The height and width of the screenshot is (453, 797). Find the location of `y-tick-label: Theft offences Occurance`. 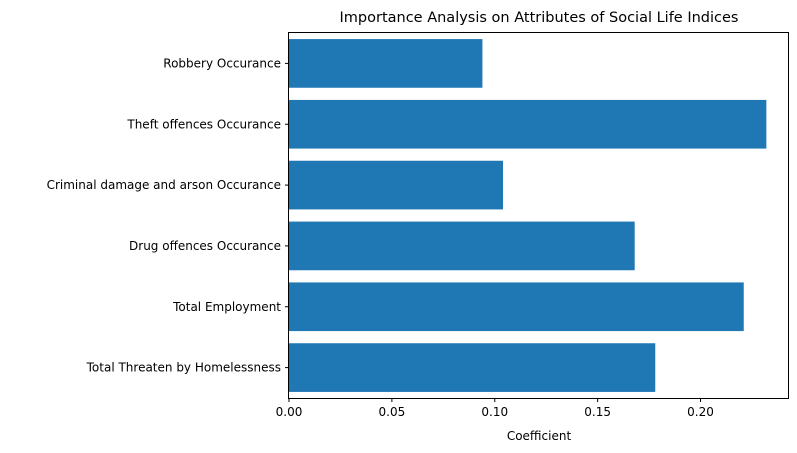

y-tick-label: Theft offences Occurance is located at coordinates (203, 124).